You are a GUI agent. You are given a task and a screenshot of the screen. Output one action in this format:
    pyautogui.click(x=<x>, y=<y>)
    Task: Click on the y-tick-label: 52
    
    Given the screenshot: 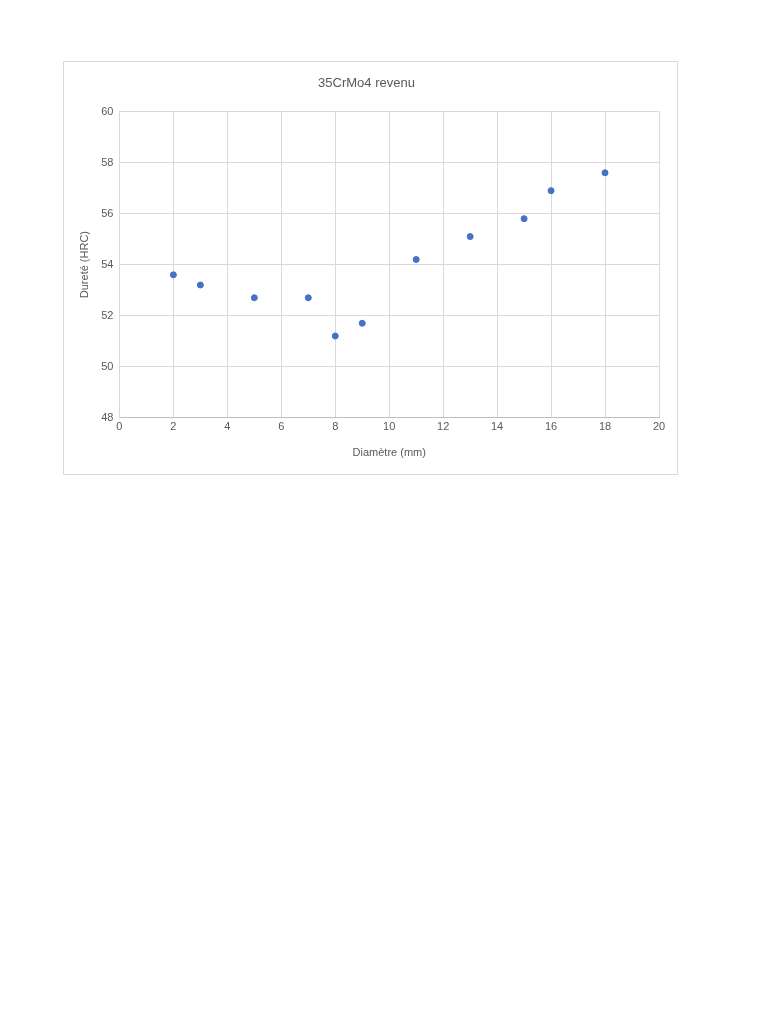 What is the action you would take?
    pyautogui.click(x=107, y=314)
    